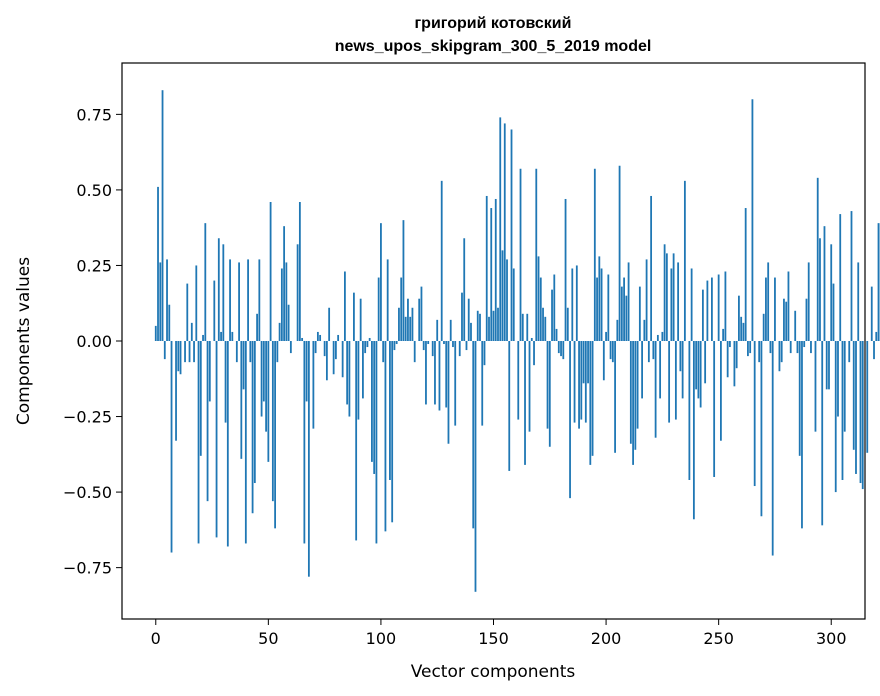  I want to click on x-tick-label: 300, so click(831, 638).